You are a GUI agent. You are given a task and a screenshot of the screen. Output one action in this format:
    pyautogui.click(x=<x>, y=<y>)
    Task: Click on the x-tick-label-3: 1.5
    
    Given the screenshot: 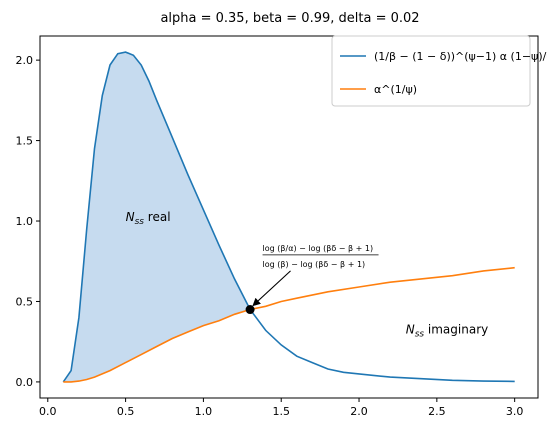 What is the action you would take?
    pyautogui.click(x=281, y=411)
    